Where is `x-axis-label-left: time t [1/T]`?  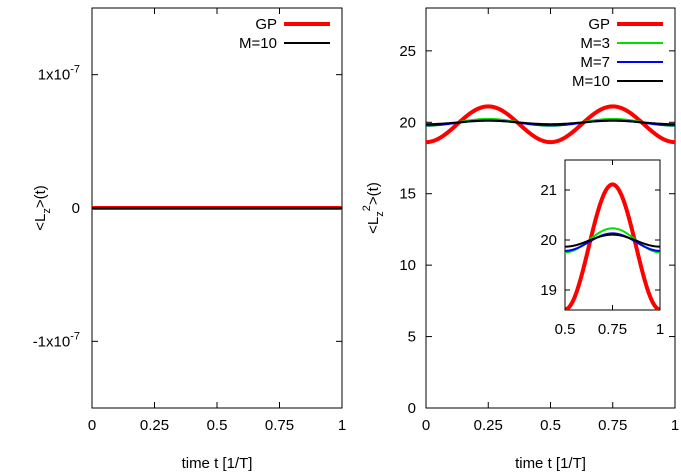 x-axis-label-left: time t [1/T] is located at coordinates (217, 463).